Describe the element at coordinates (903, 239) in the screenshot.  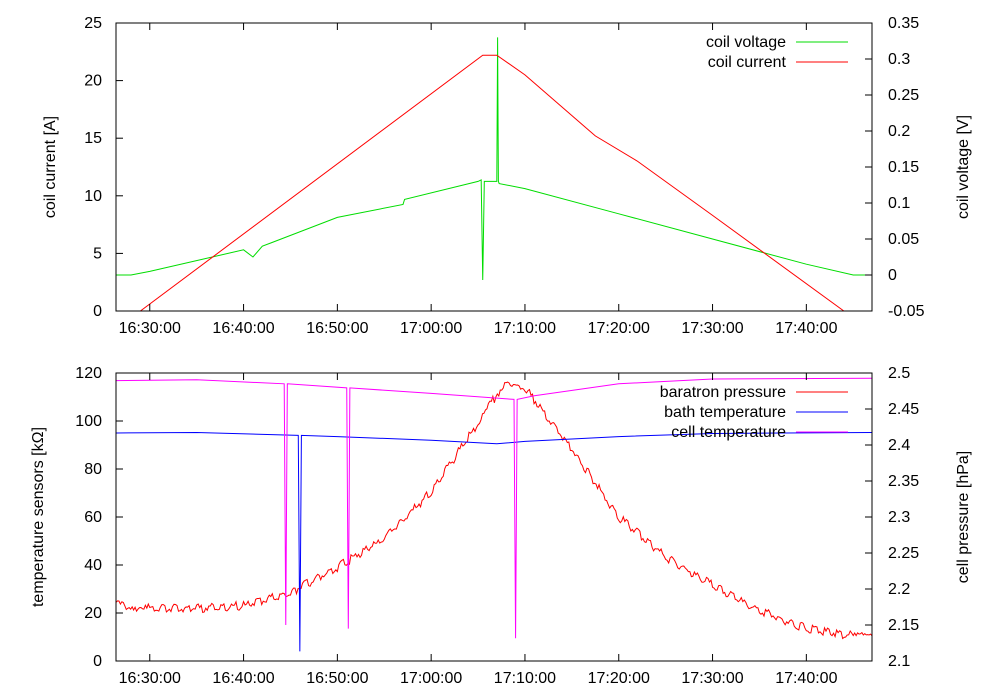
I see `y2-tick-label: 0.05` at that location.